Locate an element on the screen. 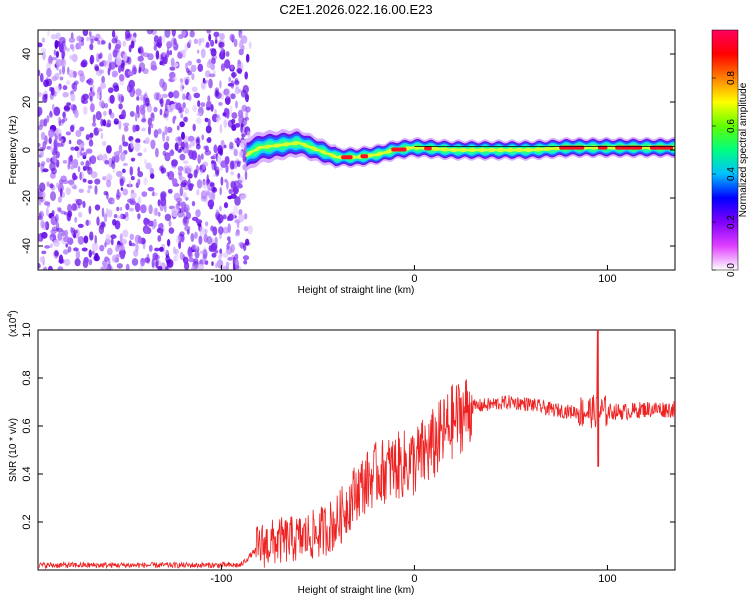 The width and height of the screenshot is (750, 600). snr-ytick-label: 1.0 is located at coordinates (27, 329).